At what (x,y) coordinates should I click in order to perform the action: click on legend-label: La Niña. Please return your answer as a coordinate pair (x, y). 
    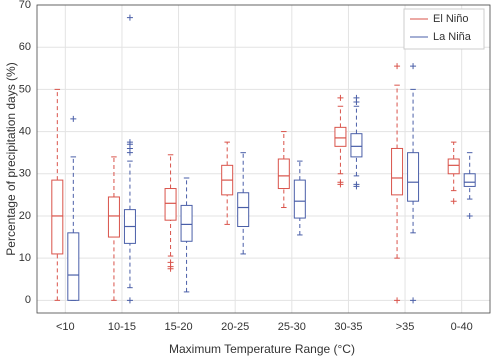
    Looking at the image, I should click on (452, 37).